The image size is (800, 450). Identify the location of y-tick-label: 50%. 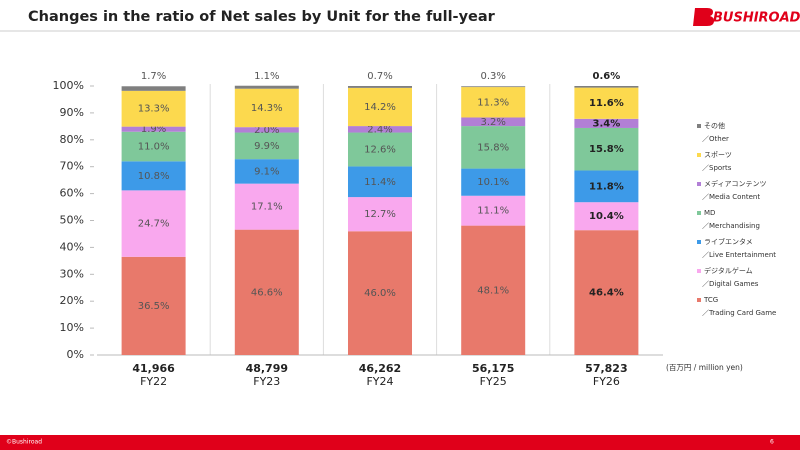
(72, 220).